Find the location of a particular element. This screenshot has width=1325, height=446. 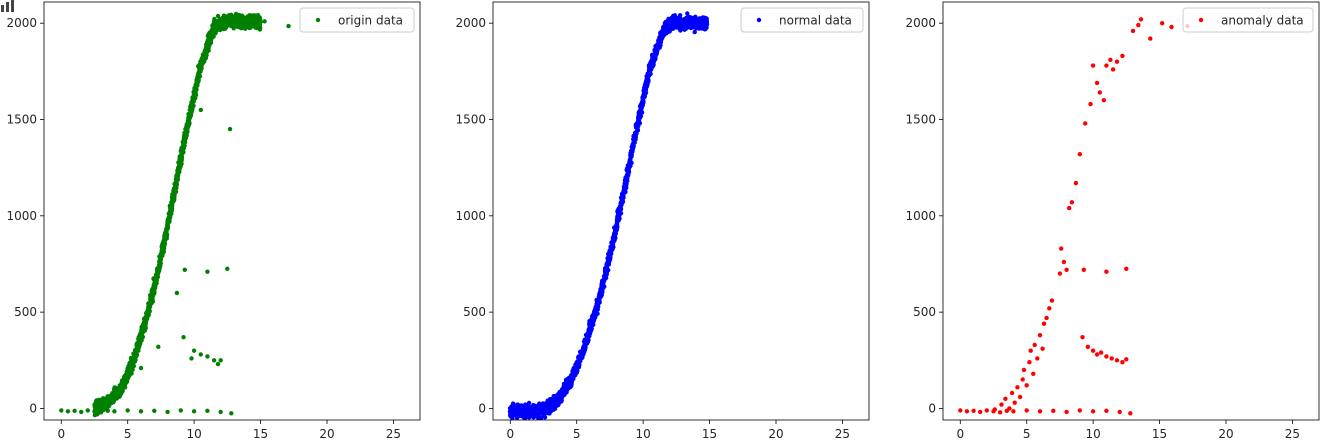

x-tick-label: 0 is located at coordinates (960, 434).